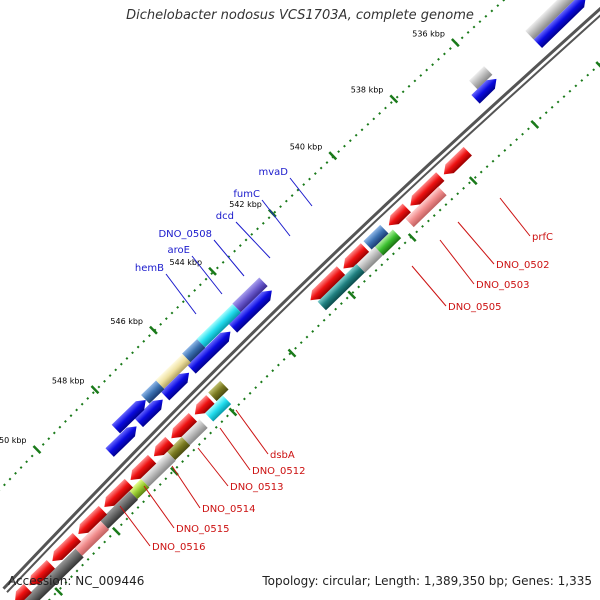 Image resolution: width=600 pixels, height=600 pixels. I want to click on tick-label: 538 kbp, so click(367, 90).